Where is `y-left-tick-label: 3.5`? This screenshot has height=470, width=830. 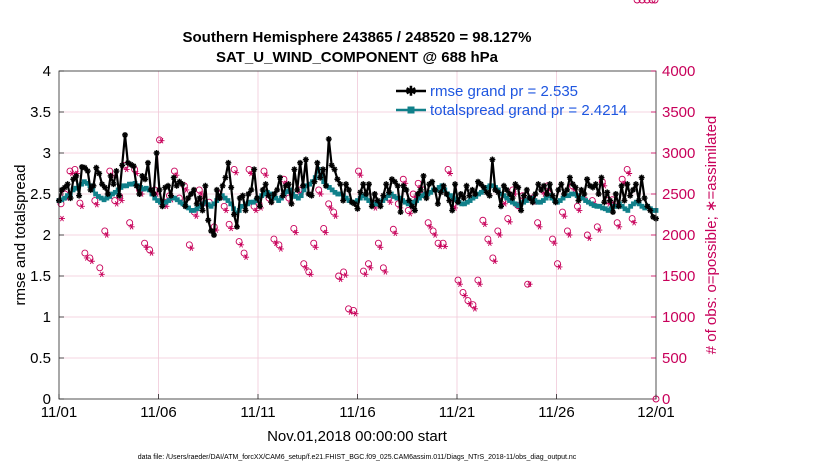 y-left-tick-label: 3.5 is located at coordinates (40, 112).